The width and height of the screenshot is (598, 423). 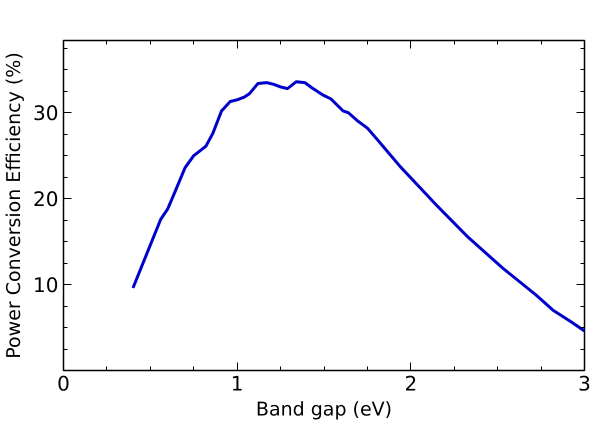 What do you see at coordinates (46, 285) in the screenshot?
I see `y-tick-label: 10` at bounding box center [46, 285].